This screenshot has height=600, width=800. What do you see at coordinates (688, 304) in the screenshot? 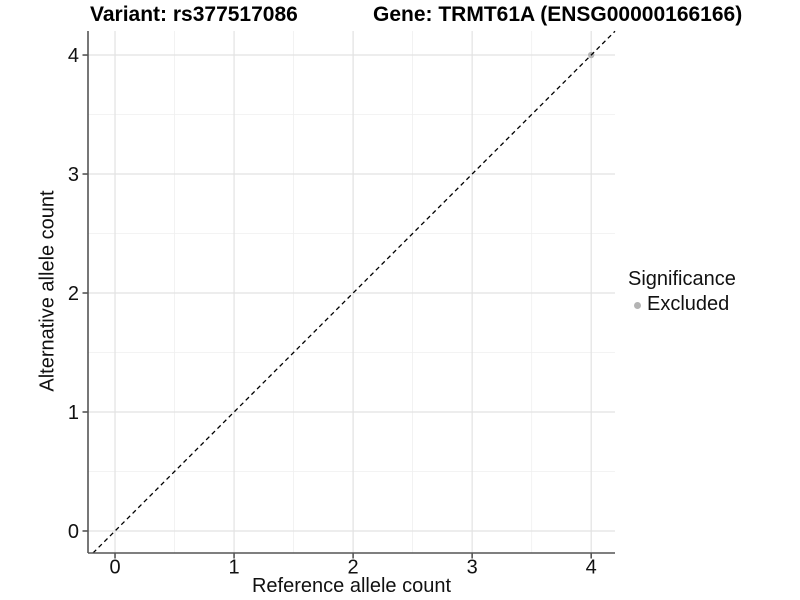
I see `legend-item-label: Excluded` at bounding box center [688, 304].